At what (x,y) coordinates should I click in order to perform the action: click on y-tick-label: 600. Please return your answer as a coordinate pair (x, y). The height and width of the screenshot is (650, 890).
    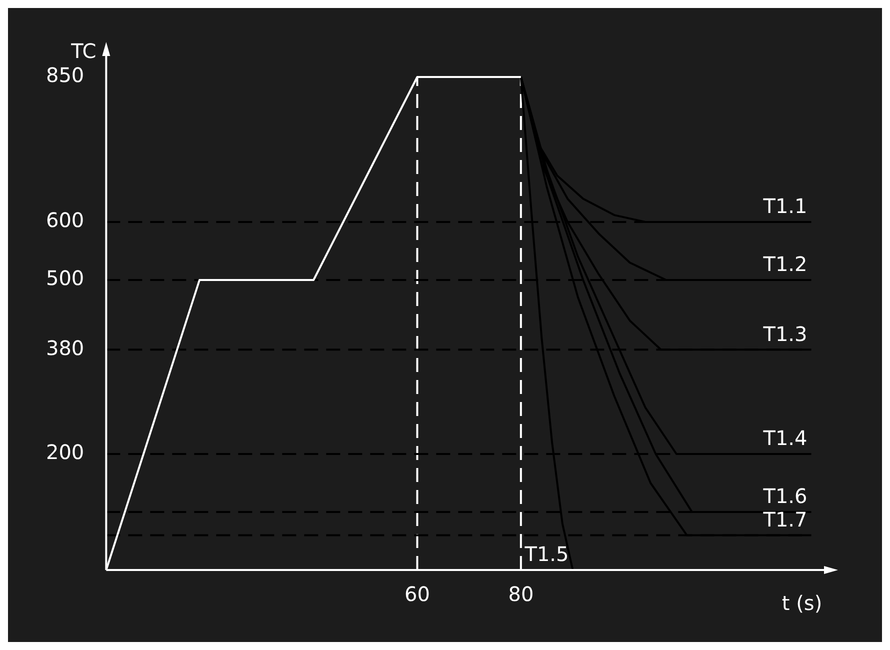
    Looking at the image, I should click on (65, 220).